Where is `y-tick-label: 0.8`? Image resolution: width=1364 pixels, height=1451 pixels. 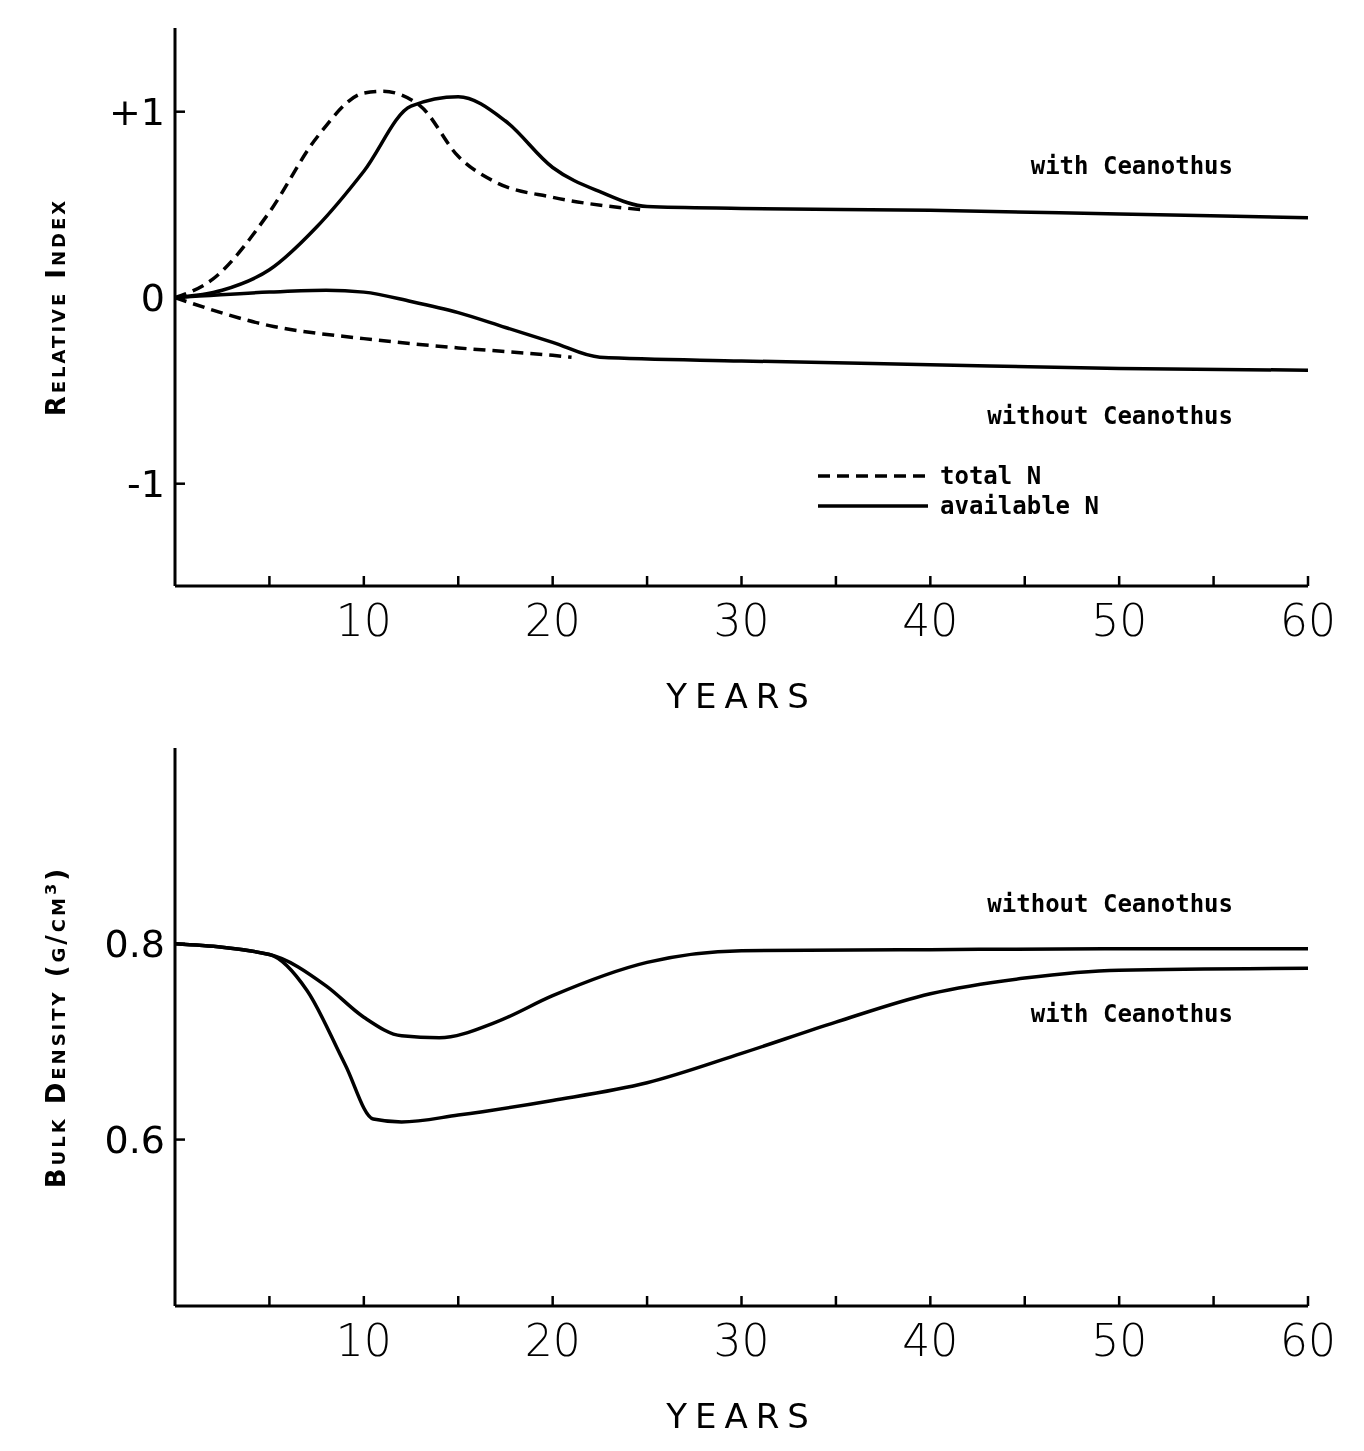
y-tick-label: 0.8 is located at coordinates (134, 944).